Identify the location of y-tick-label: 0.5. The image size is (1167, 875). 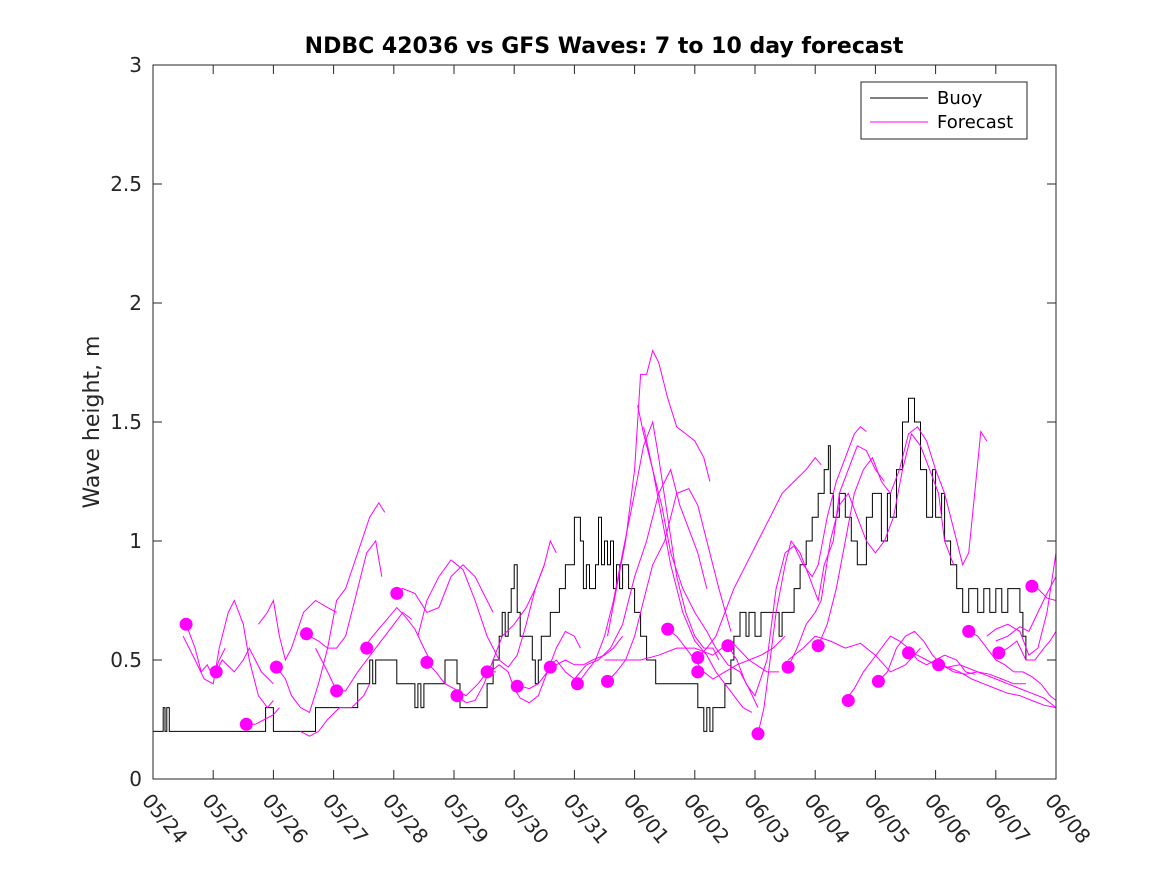
(126, 660).